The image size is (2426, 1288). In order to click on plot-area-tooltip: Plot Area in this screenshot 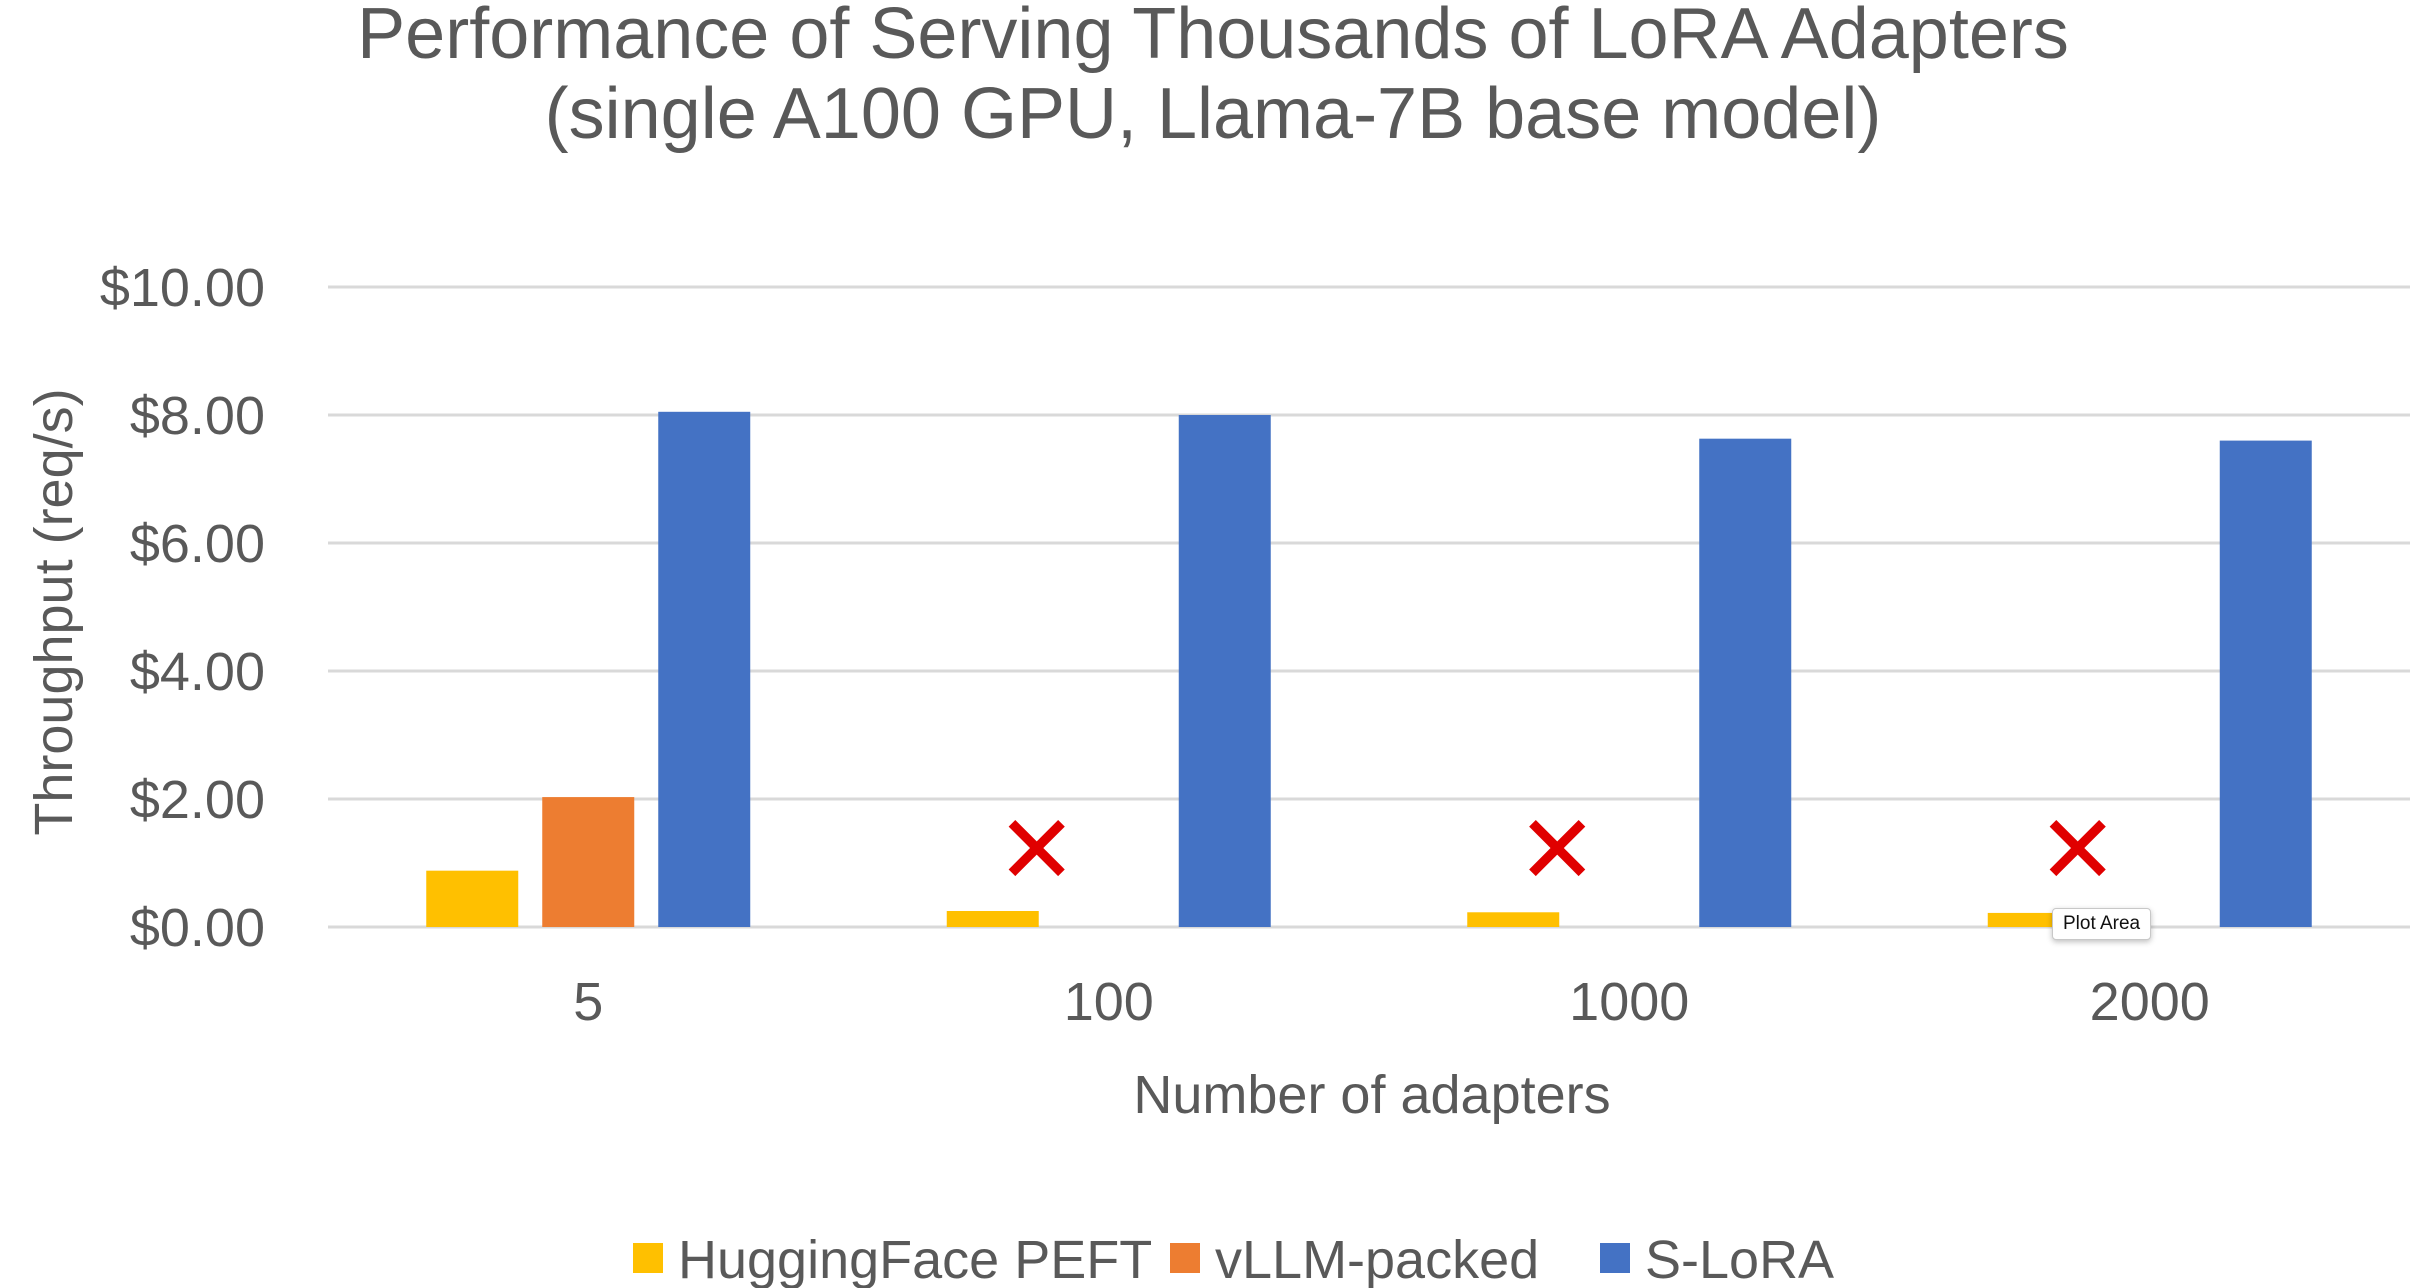, I will do `click(2102, 924)`.